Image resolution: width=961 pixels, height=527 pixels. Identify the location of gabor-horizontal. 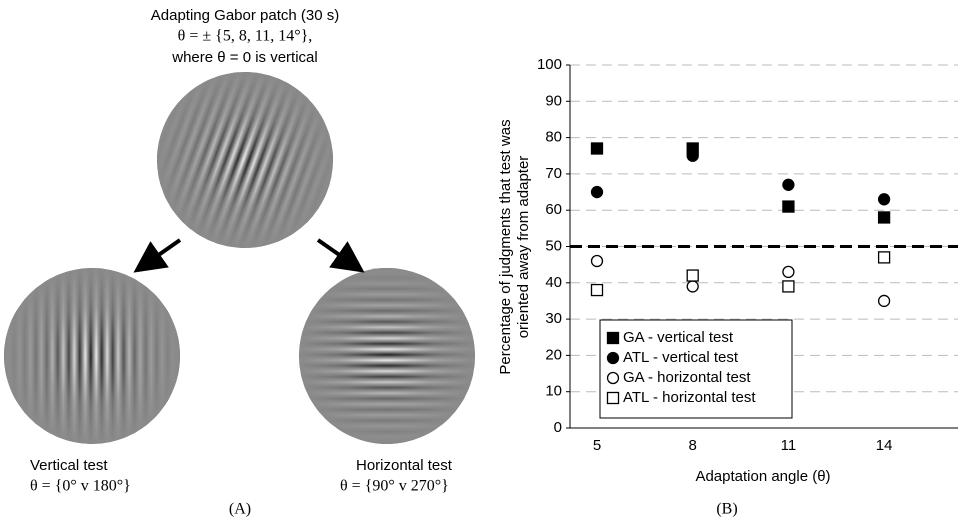
(387, 356).